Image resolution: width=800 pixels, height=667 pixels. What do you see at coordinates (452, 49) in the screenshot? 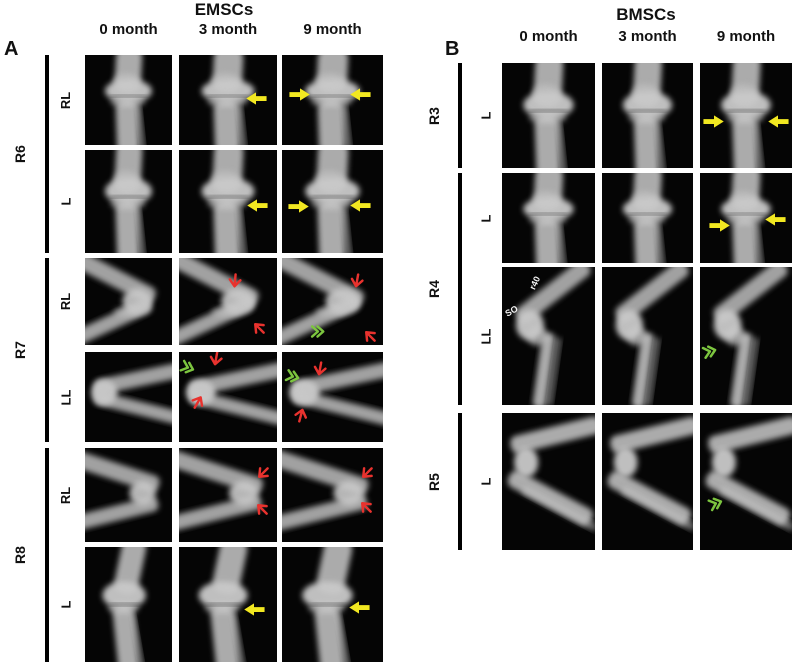
I see `panel-label-b: B` at bounding box center [452, 49].